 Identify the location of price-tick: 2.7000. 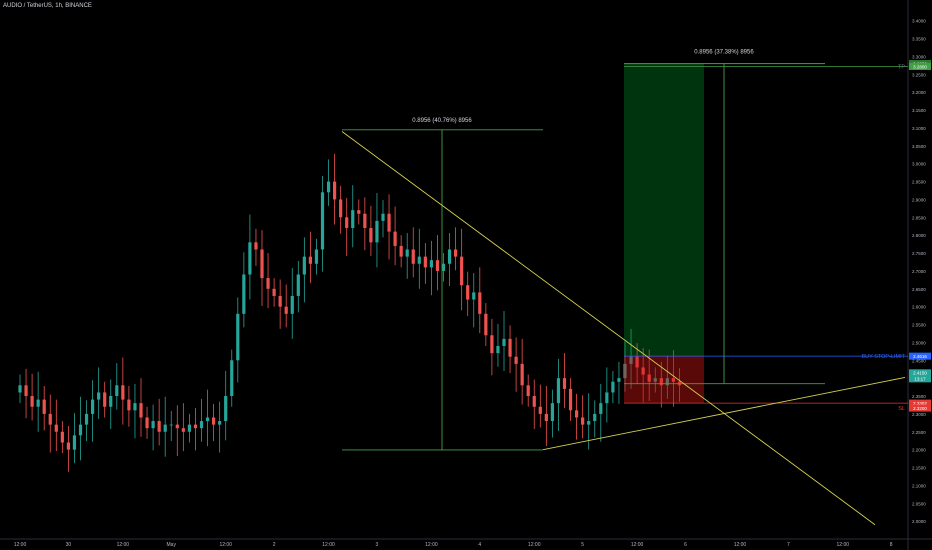
(919, 271).